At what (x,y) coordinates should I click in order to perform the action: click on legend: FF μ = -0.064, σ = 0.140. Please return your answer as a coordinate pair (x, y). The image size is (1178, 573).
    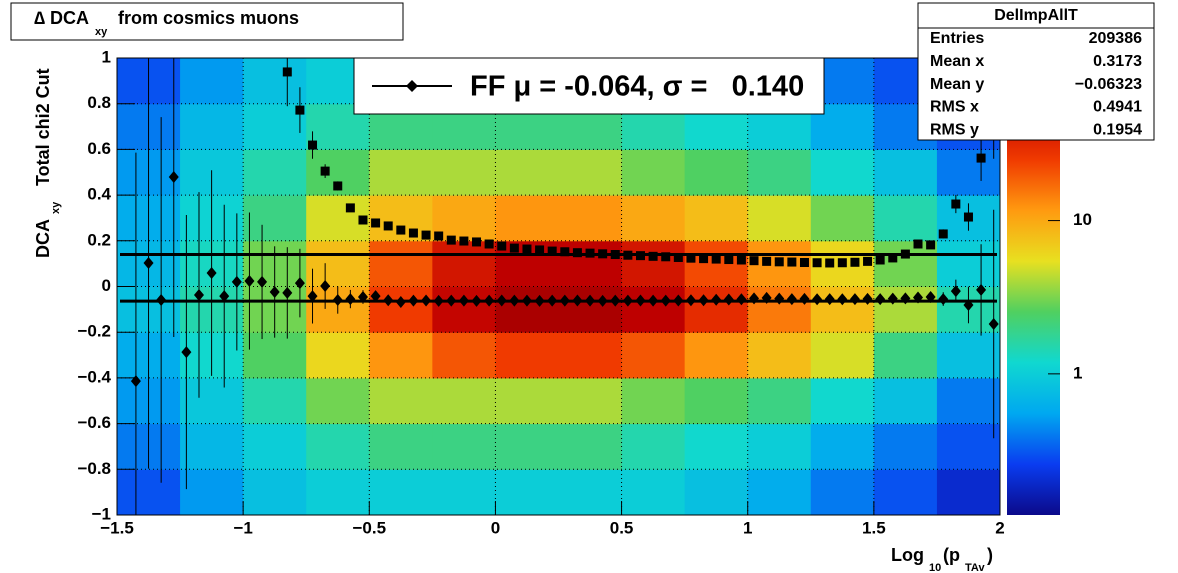
    Looking at the image, I should click on (589, 86).